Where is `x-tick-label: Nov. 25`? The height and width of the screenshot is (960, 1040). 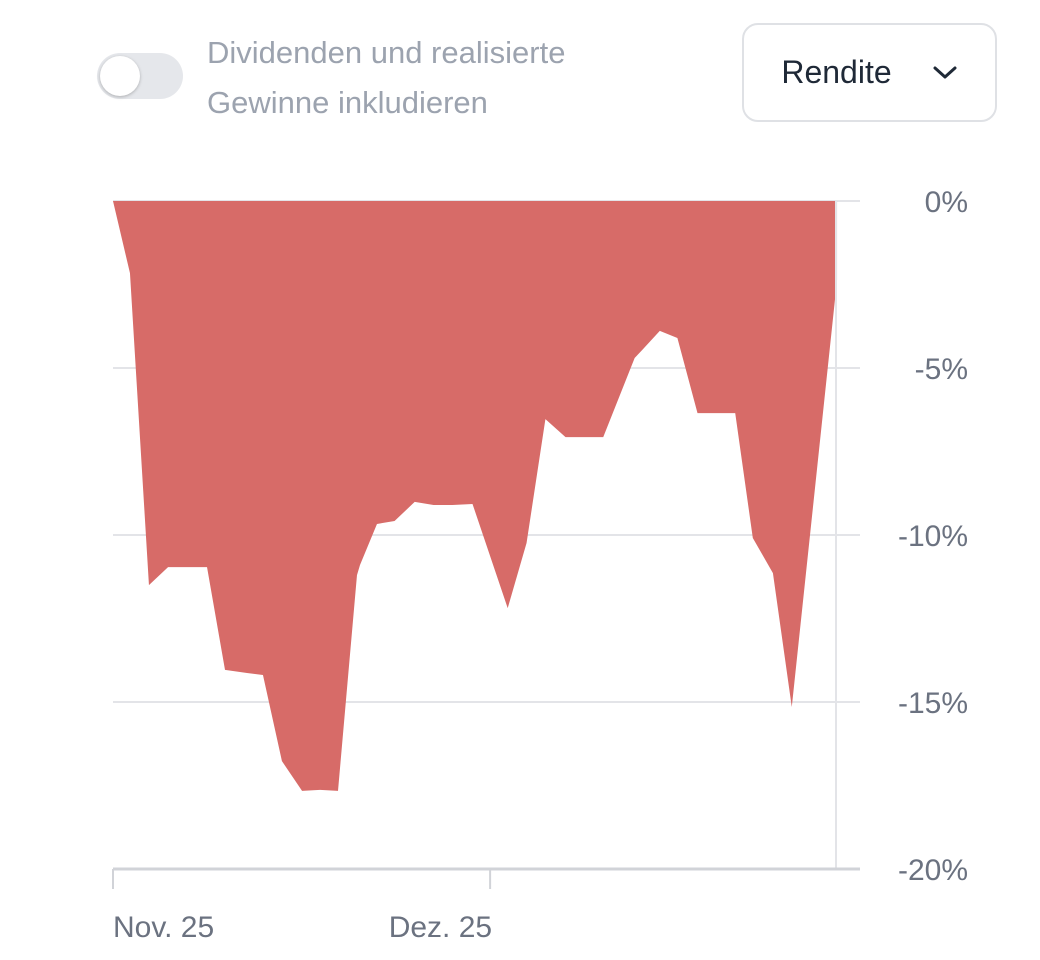
x-tick-label: Nov. 25 is located at coordinates (163, 927).